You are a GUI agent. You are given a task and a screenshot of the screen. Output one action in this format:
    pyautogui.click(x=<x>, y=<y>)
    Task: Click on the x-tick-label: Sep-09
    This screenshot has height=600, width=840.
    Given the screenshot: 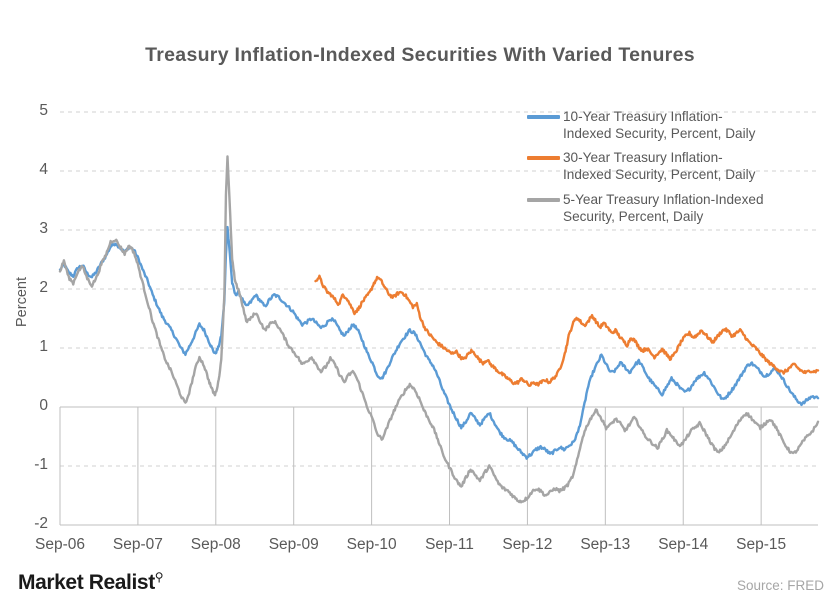 What is the action you would take?
    pyautogui.click(x=293, y=544)
    